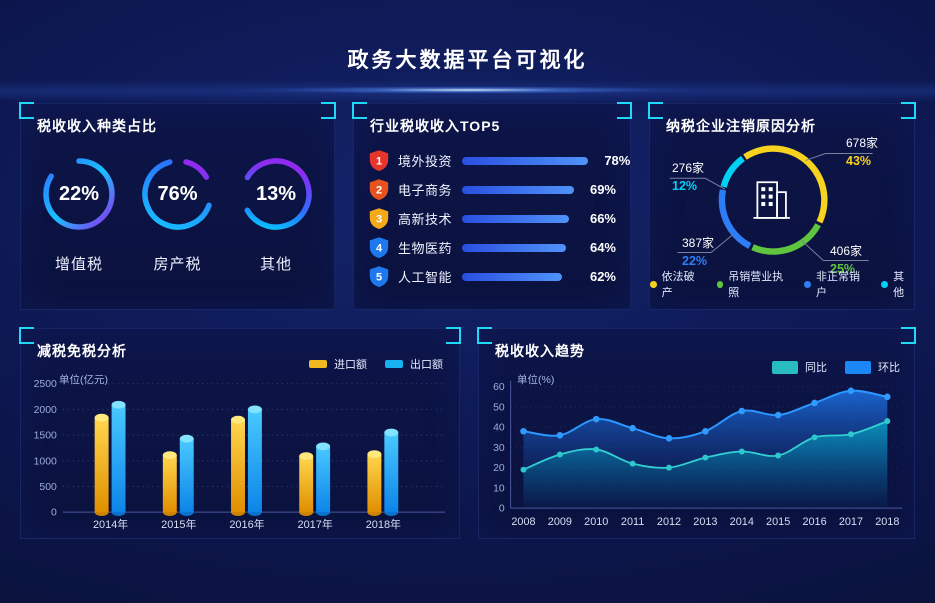 This screenshot has width=935, height=603. What do you see at coordinates (851, 522) in the screenshot?
I see `svg-text: 2017` at bounding box center [851, 522].